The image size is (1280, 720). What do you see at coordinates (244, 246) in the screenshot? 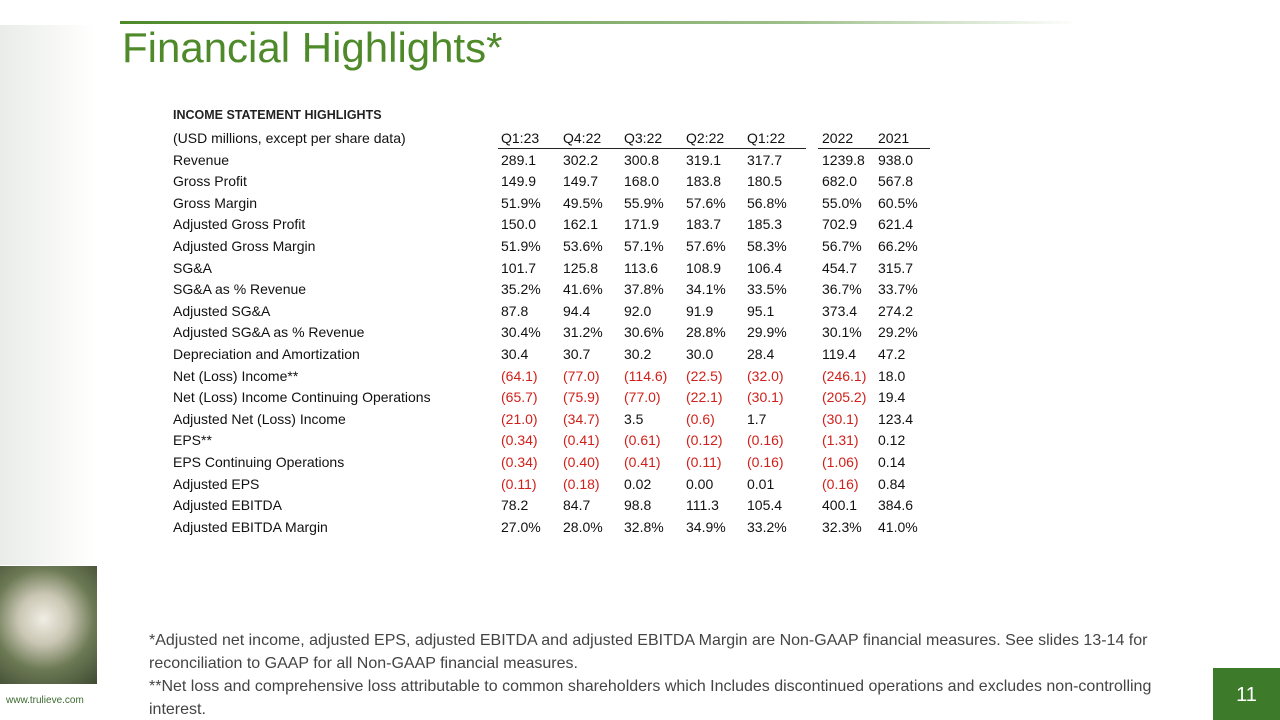
I see `row-label: Adjusted Gross Margin` at bounding box center [244, 246].